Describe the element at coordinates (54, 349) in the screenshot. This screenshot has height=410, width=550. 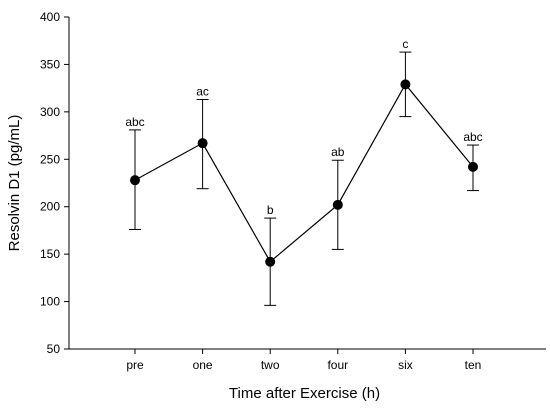
I see `y-tick-label: 50` at that location.